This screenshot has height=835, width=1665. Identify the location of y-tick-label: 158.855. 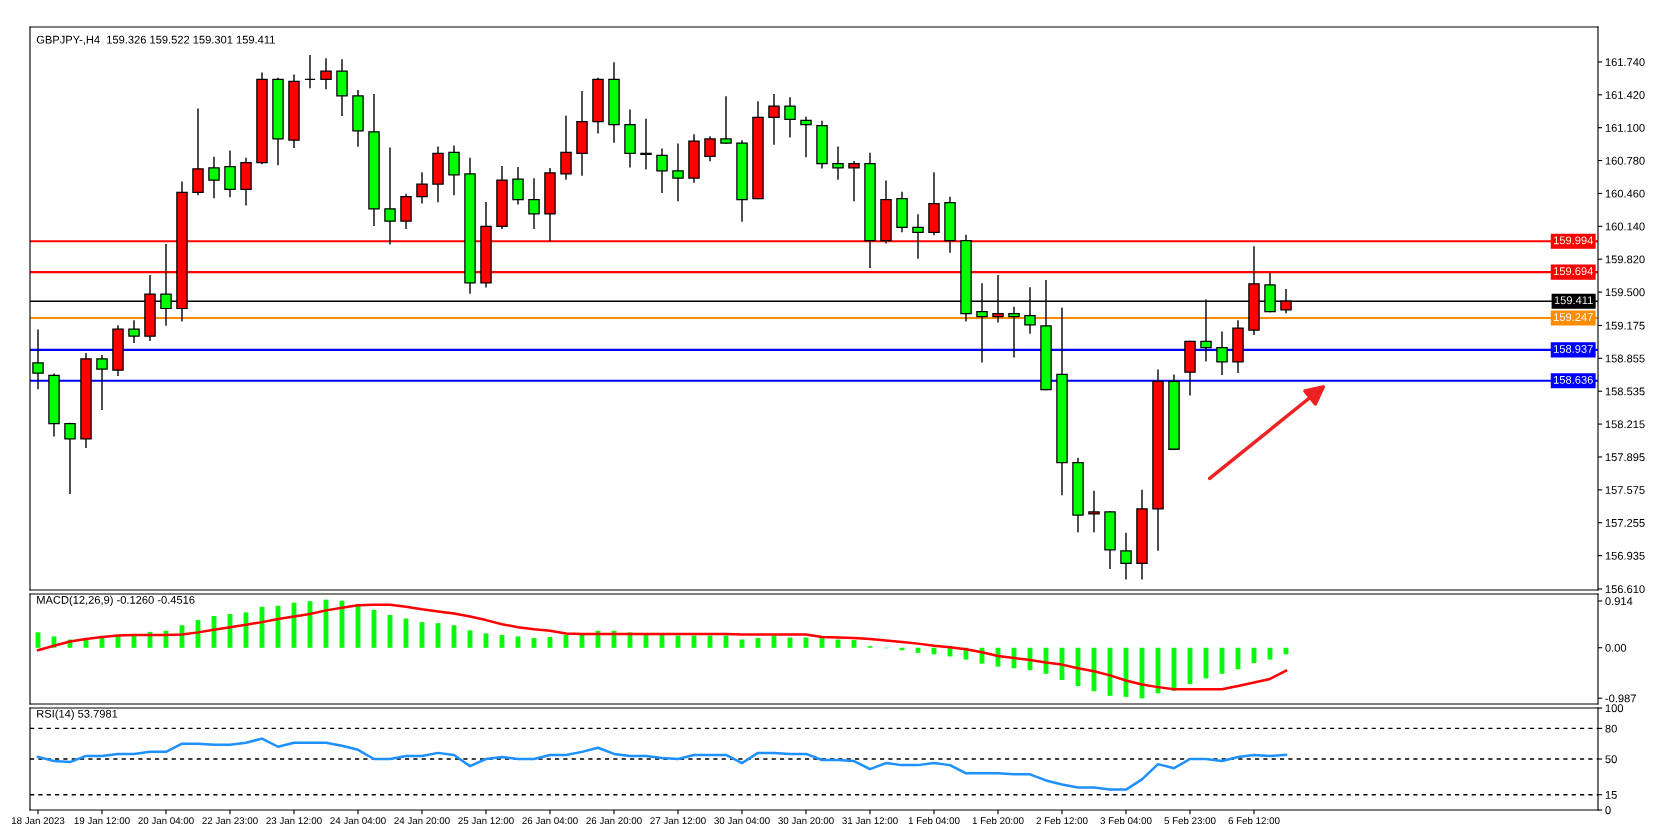
(1625, 358).